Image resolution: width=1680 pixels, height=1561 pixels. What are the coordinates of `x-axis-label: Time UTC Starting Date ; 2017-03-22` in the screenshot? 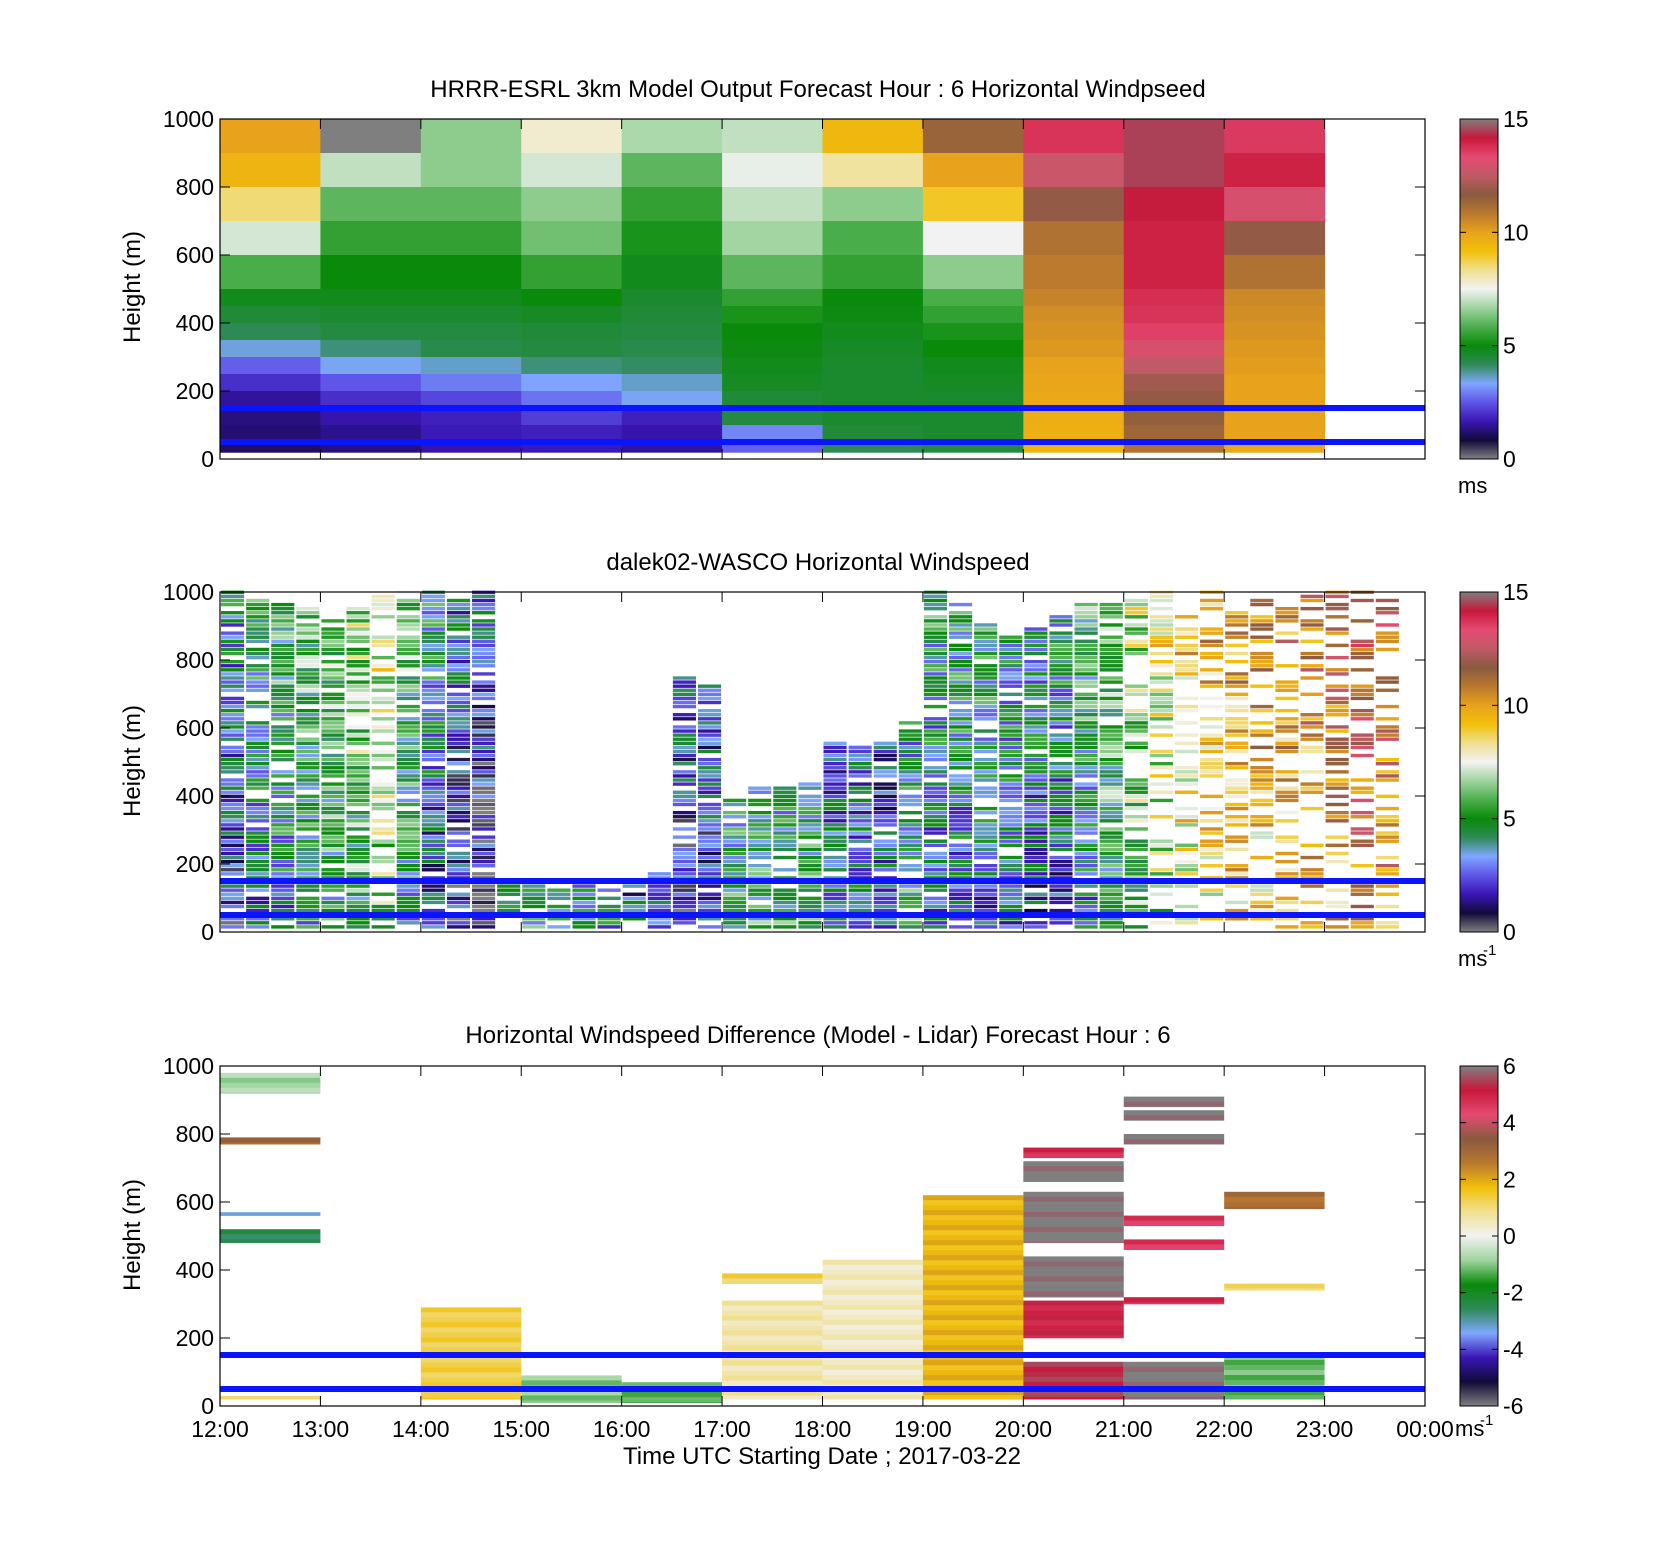 It's located at (822, 1456).